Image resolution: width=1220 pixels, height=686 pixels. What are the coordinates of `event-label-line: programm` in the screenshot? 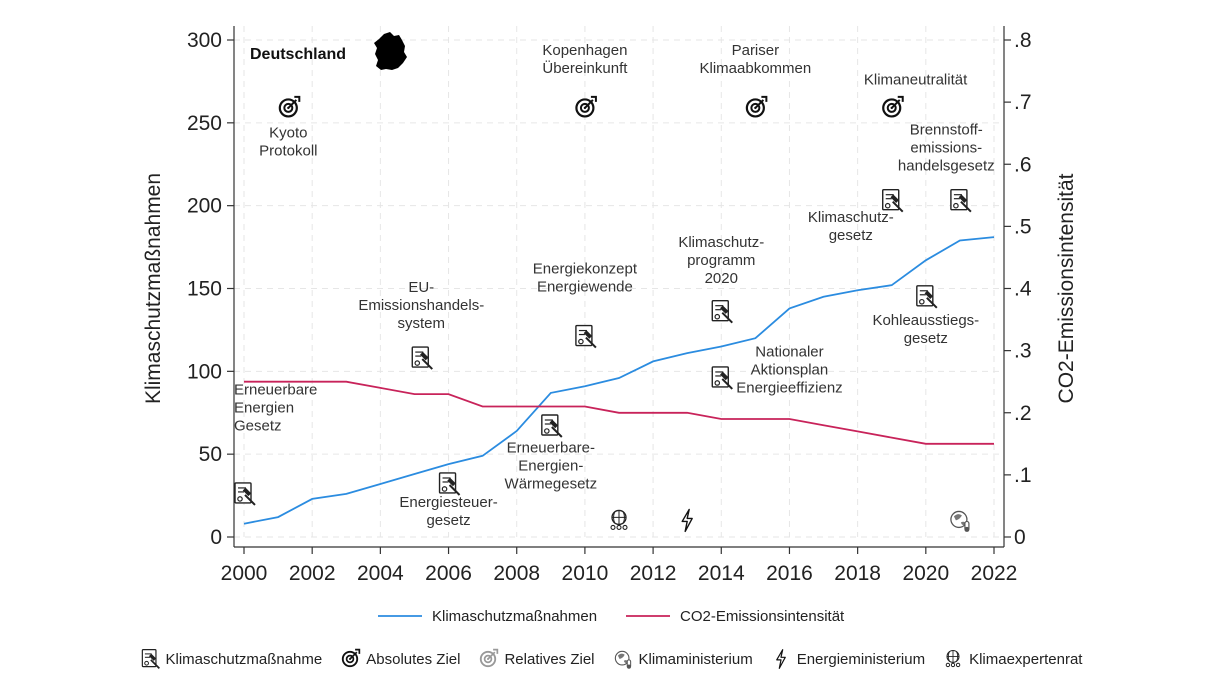 It's located at (721, 260).